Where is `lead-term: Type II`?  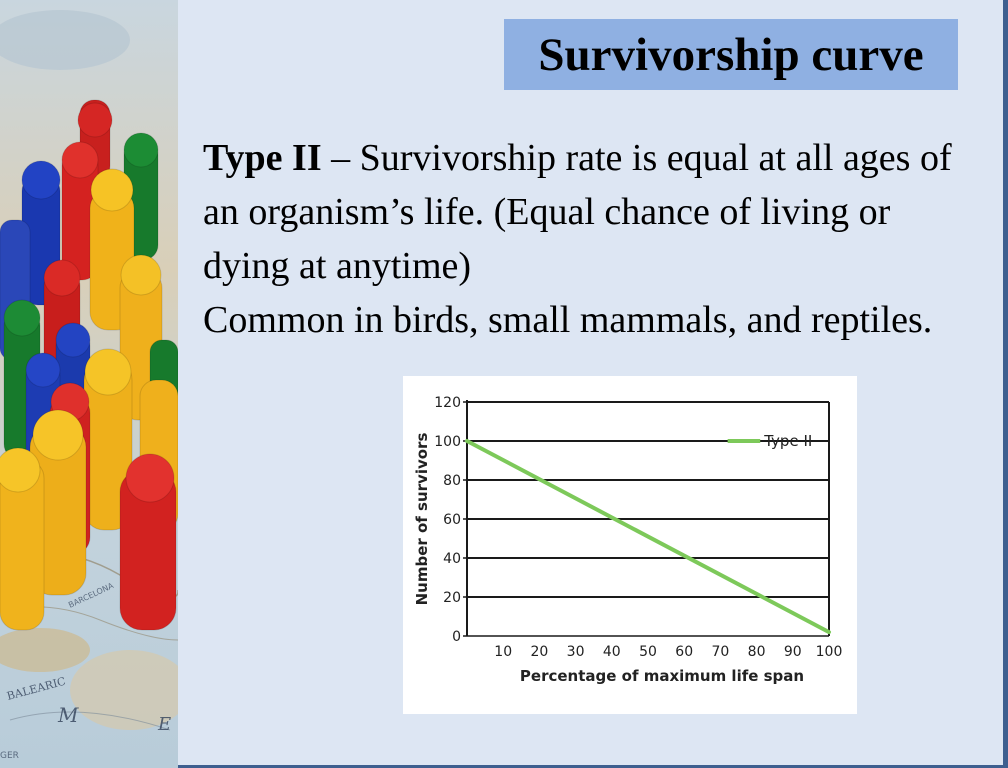
lead-term: Type II is located at coordinates (262, 158).